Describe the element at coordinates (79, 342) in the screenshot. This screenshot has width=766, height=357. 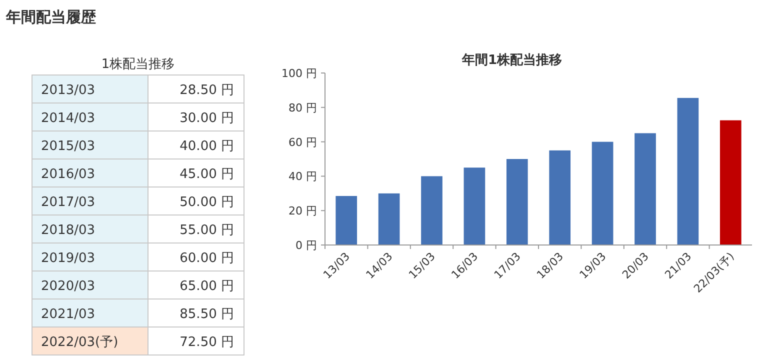
I see `category-label: 2022/03(予)` at that location.